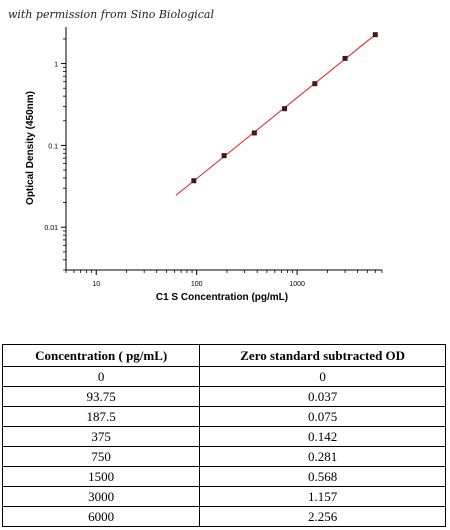  I want to click on od-cell: 0, so click(322, 376).